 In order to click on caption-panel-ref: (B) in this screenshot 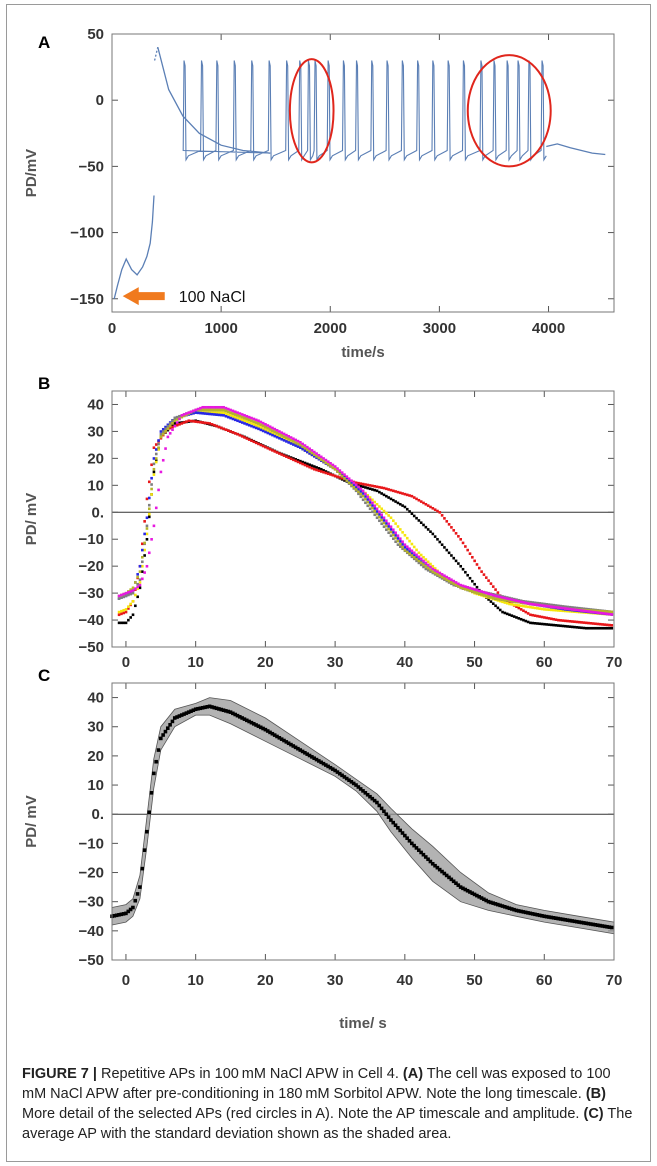, I will do `click(595, 1094)`.